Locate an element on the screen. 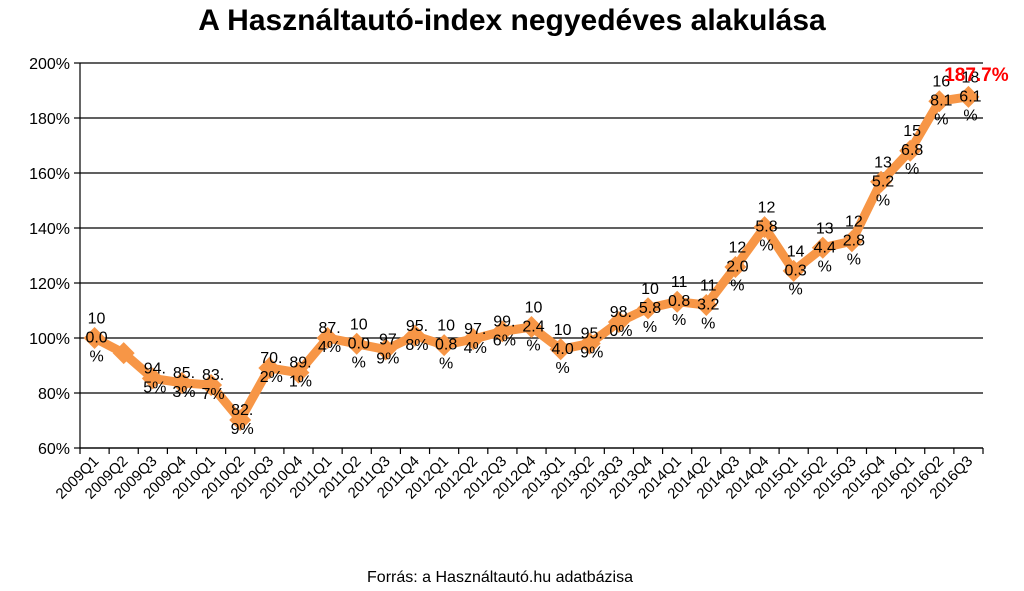  y-tick-label: 180% is located at coordinates (49, 119).